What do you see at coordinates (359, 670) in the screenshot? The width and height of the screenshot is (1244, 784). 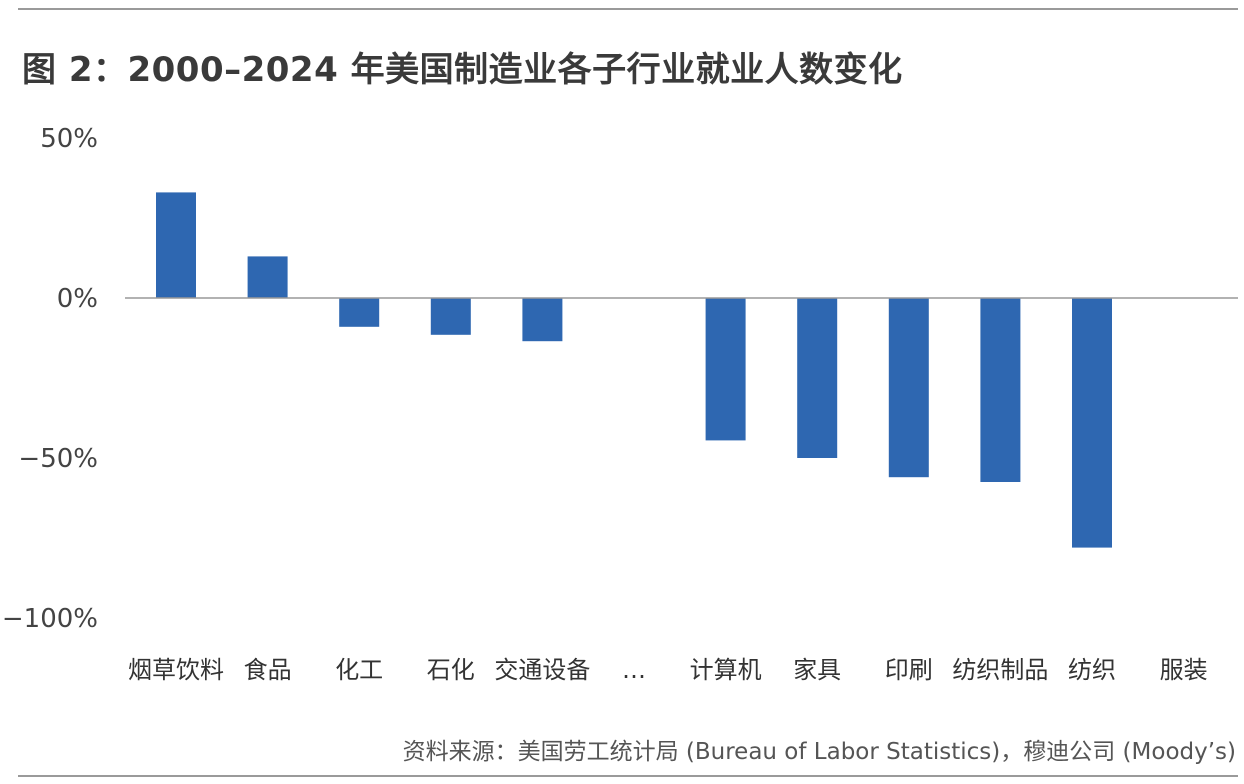 I see `x-tick-label: 化工` at bounding box center [359, 670].